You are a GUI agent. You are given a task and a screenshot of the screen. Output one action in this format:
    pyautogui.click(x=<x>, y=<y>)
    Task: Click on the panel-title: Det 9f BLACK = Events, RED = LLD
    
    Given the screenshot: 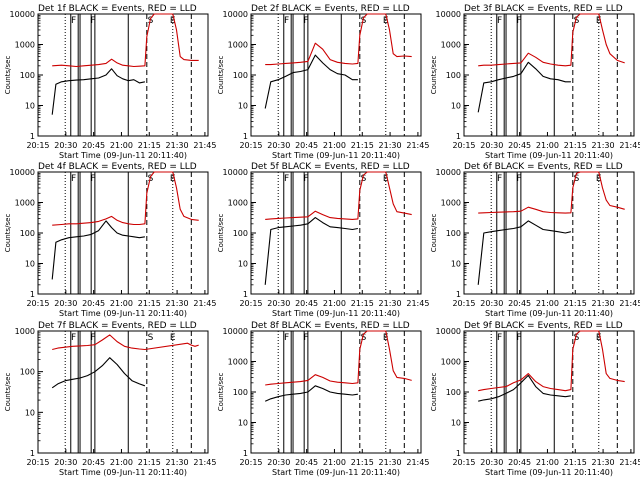 What is the action you would take?
    pyautogui.click(x=543, y=326)
    